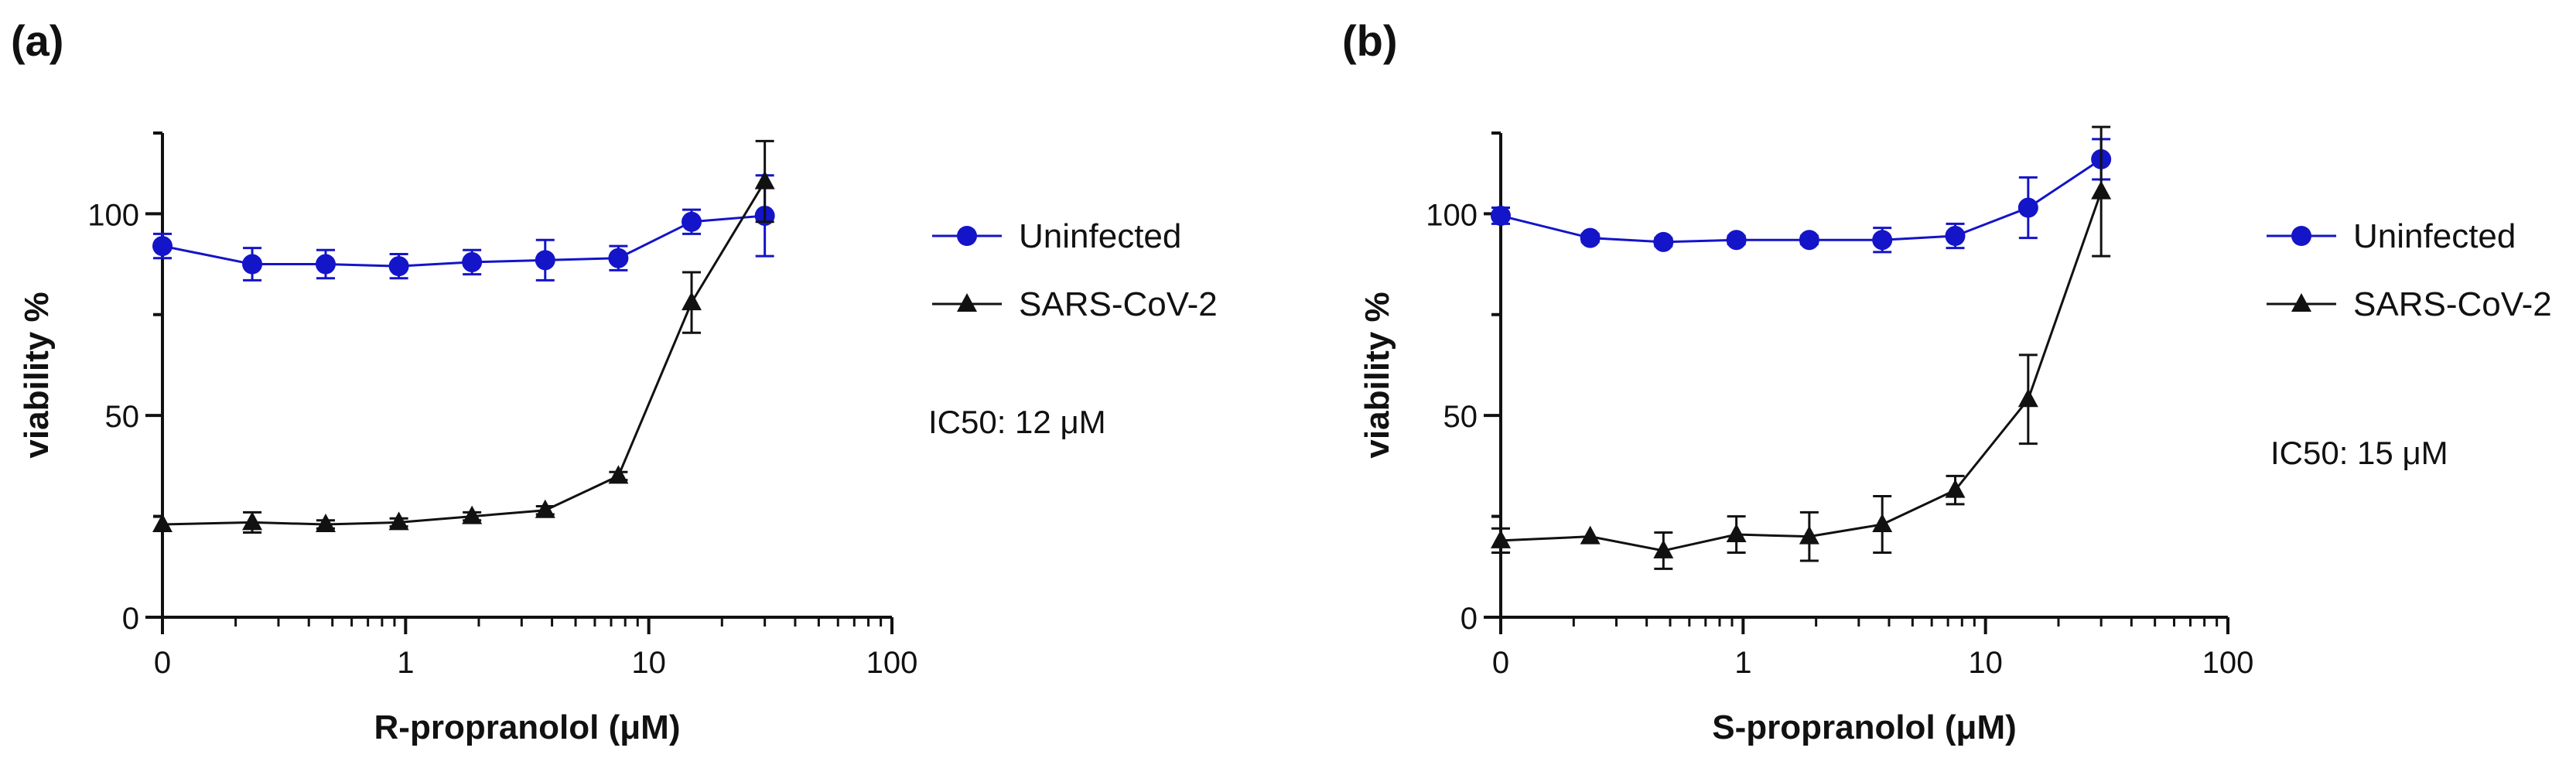  I want to click on x-axis-label: R-propranolol (μM), so click(527, 727).